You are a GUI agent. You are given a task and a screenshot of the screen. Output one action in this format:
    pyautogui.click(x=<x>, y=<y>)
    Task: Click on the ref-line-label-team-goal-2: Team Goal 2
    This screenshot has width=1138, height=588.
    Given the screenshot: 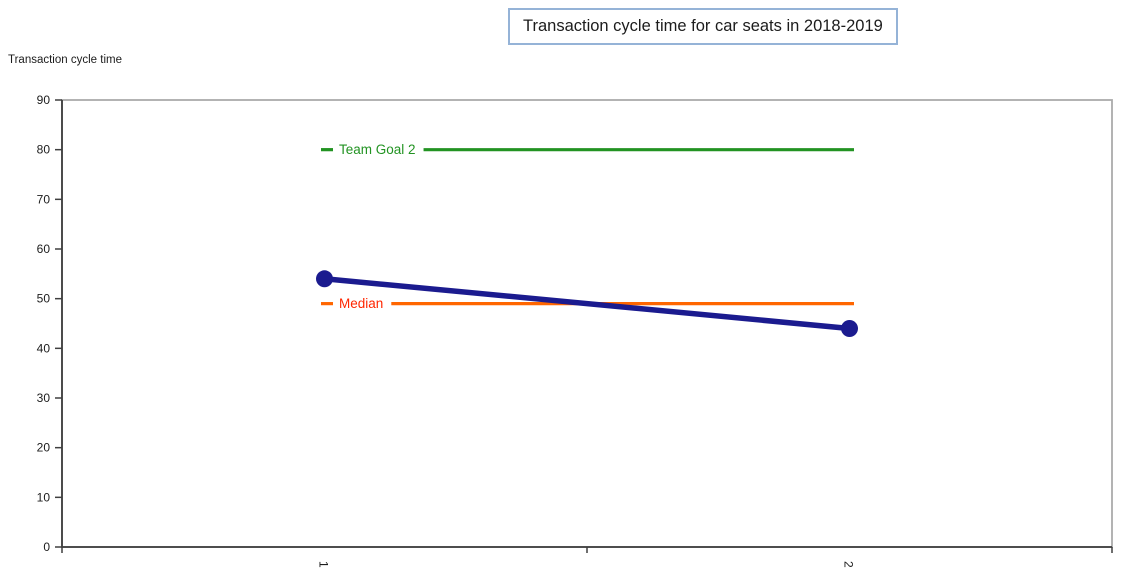 What is the action you would take?
    pyautogui.click(x=377, y=149)
    